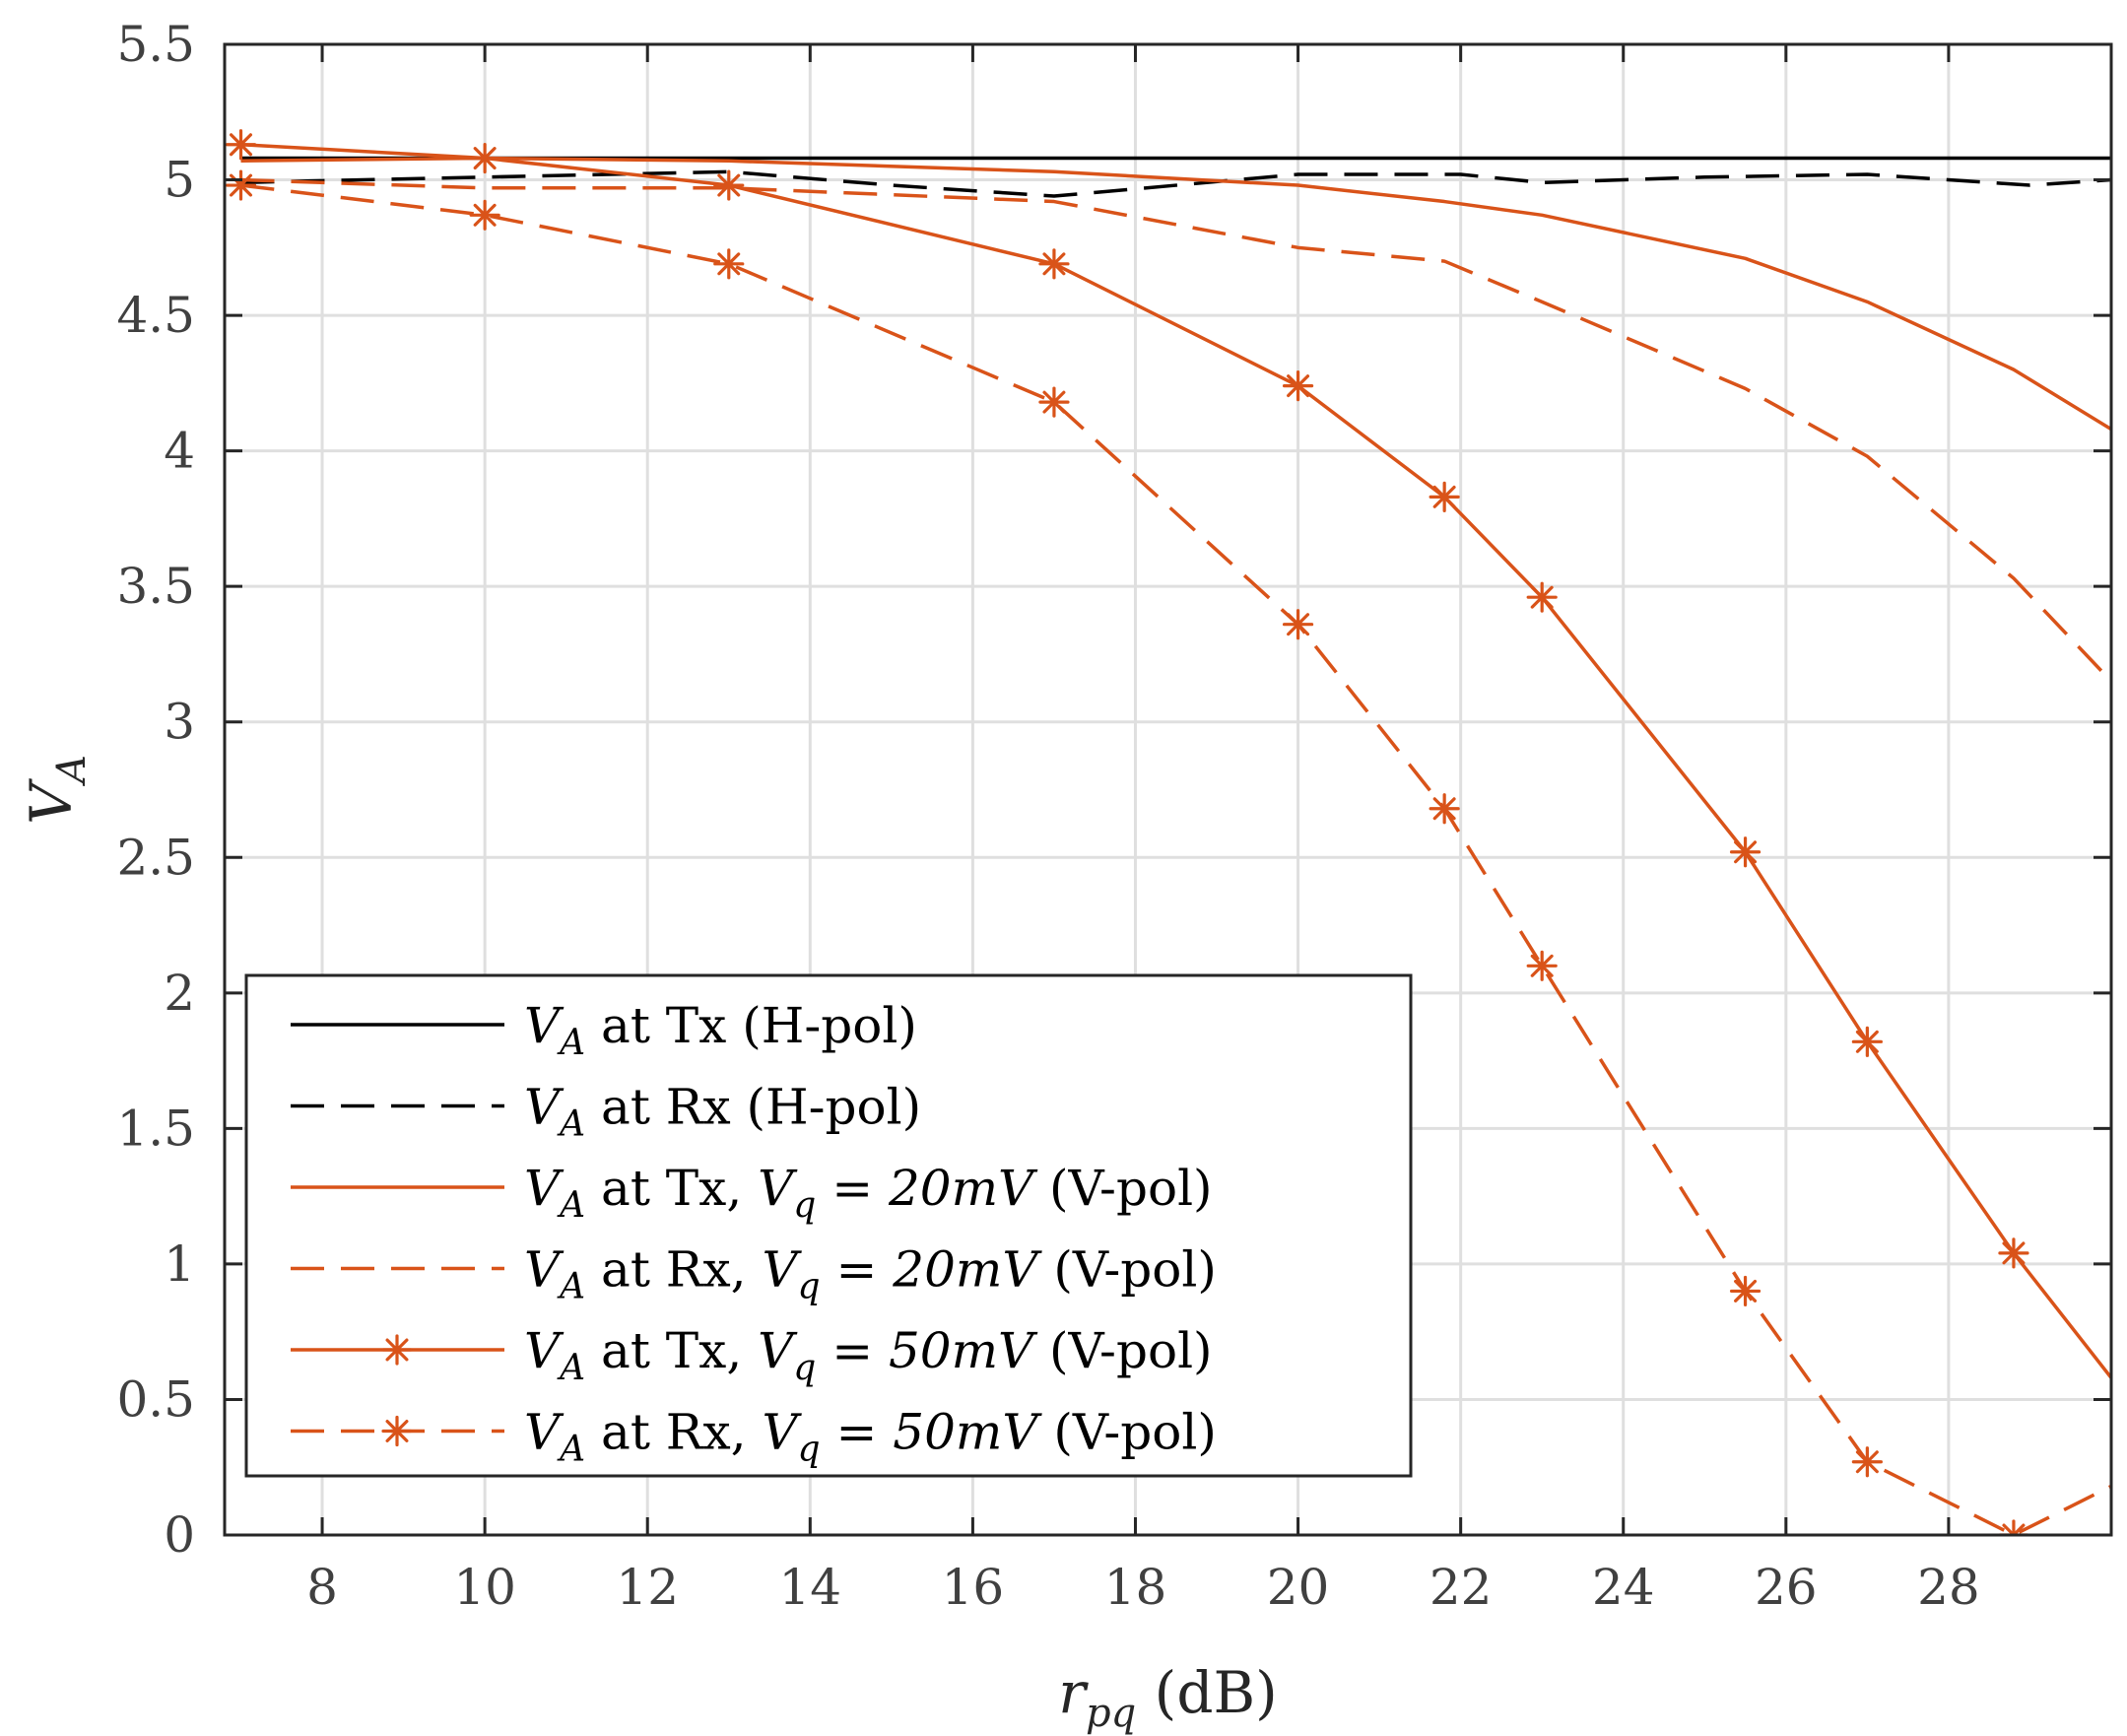  Describe the element at coordinates (868, 1193) in the screenshot. I see `legend-label: VA at Tx, Vq = 20mV (V-pol)` at that location.